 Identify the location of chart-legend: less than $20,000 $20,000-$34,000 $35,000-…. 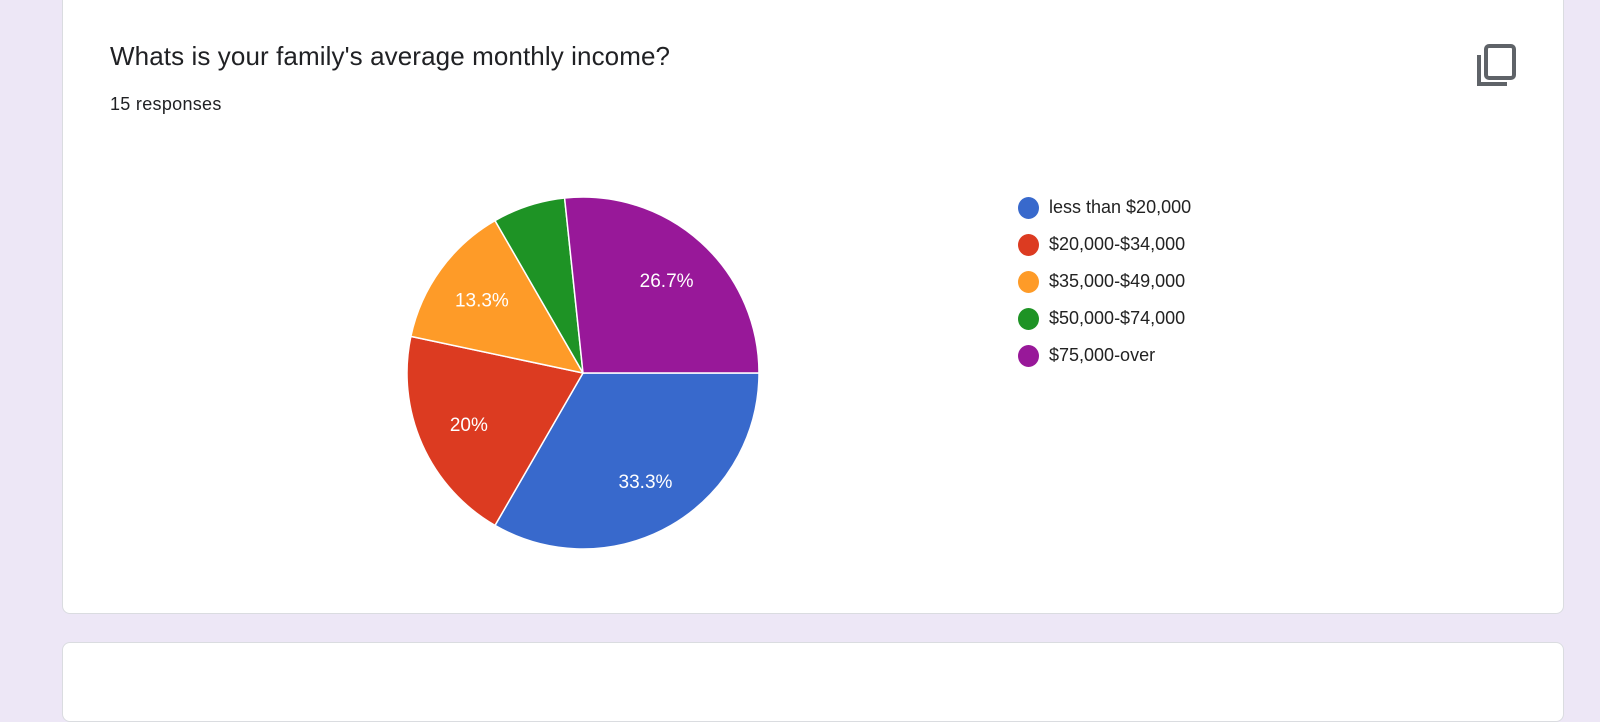
(1104, 281).